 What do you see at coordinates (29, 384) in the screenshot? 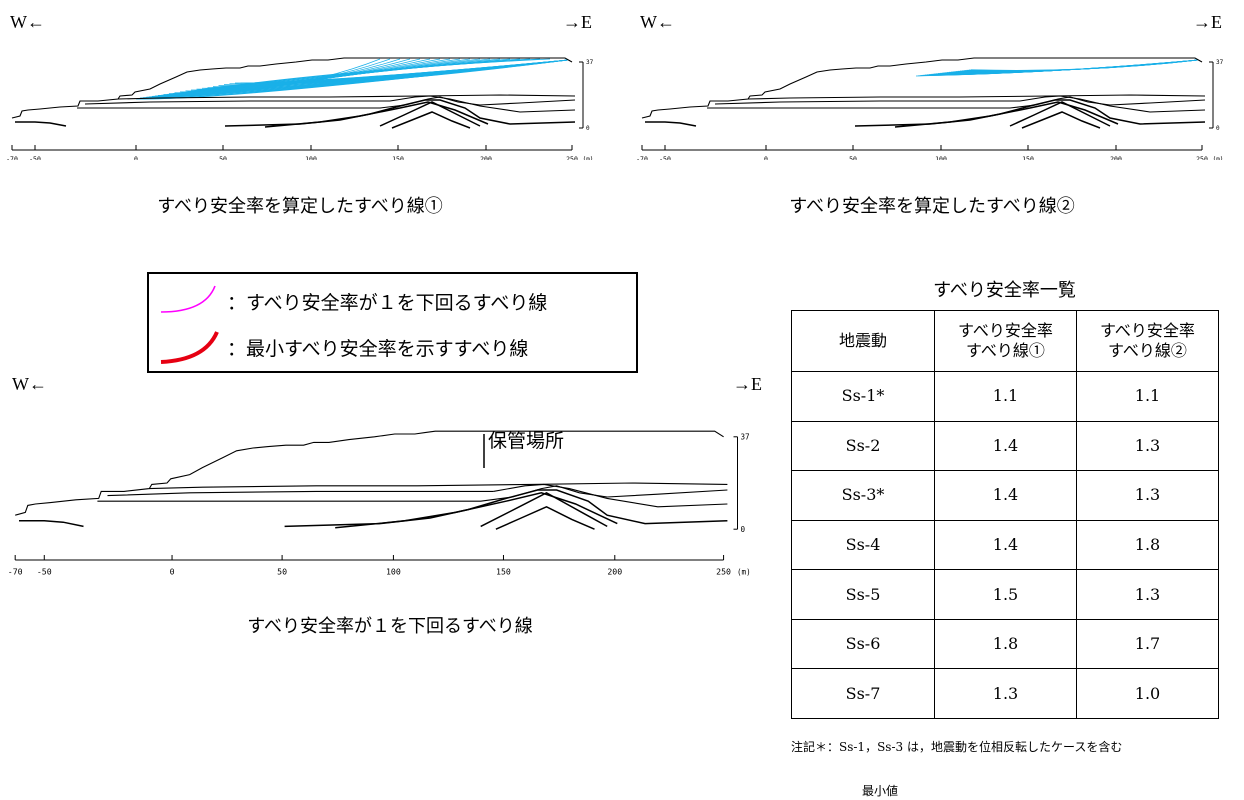
I see `west-direction-label-3: W←` at bounding box center [29, 384].